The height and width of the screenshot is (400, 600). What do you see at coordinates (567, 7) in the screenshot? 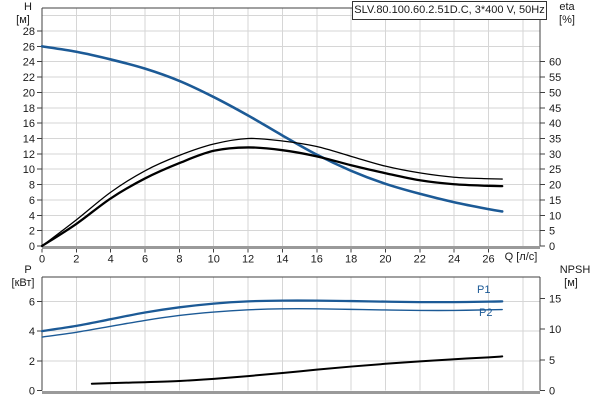
I see `eta-axis-title: eta` at bounding box center [567, 7].